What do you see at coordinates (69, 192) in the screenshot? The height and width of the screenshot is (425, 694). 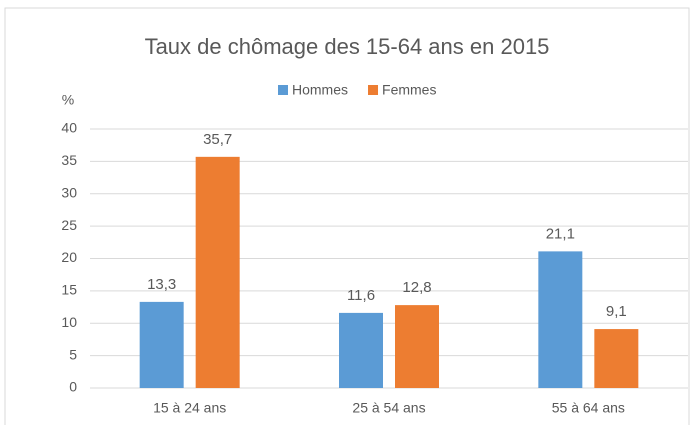 I see `y-tick-label: 30` at bounding box center [69, 192].